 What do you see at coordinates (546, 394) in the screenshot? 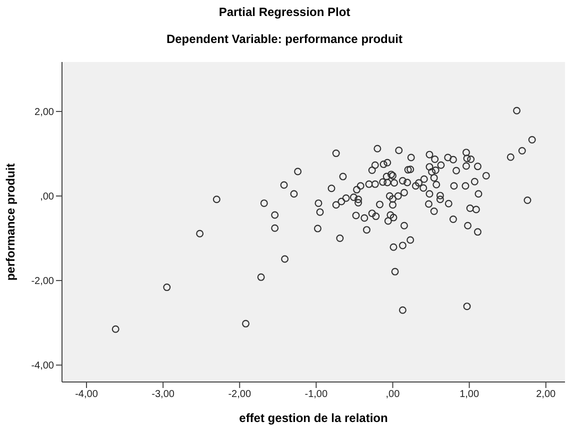
I see `x-tick-label: 2,00` at bounding box center [546, 394].